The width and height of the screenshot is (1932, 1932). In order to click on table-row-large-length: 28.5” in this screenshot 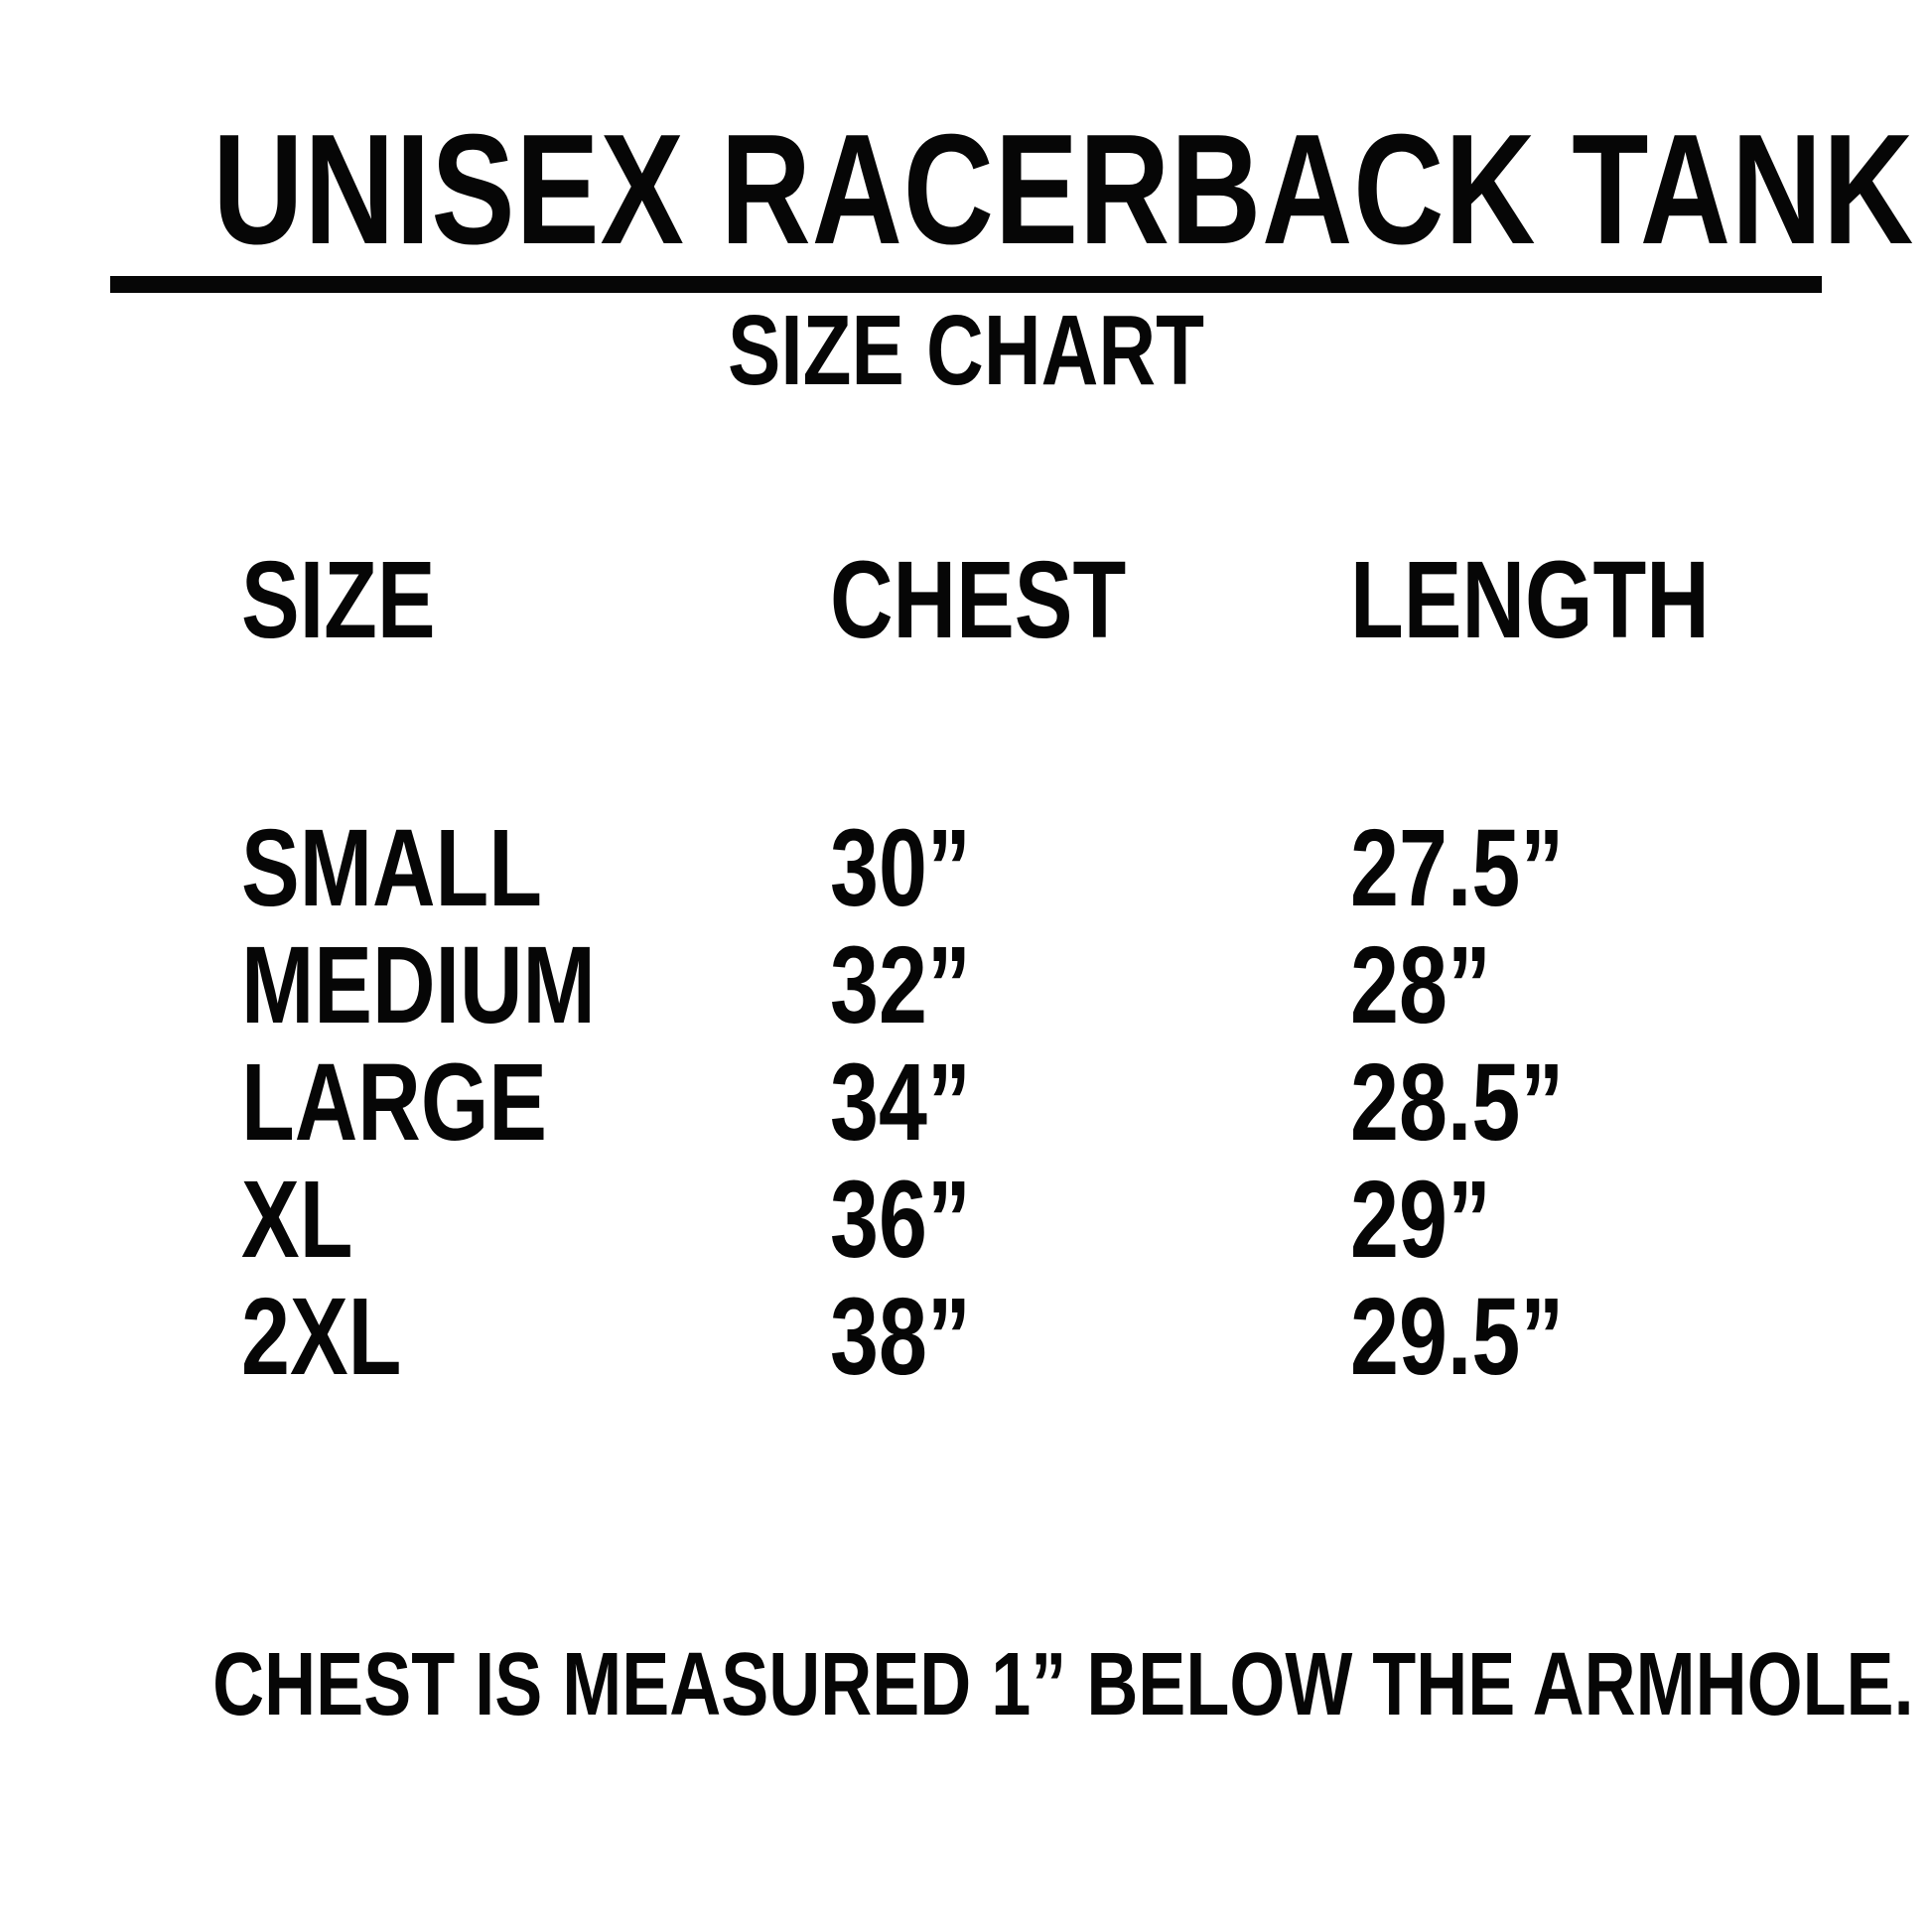, I will do `click(1457, 1103)`.